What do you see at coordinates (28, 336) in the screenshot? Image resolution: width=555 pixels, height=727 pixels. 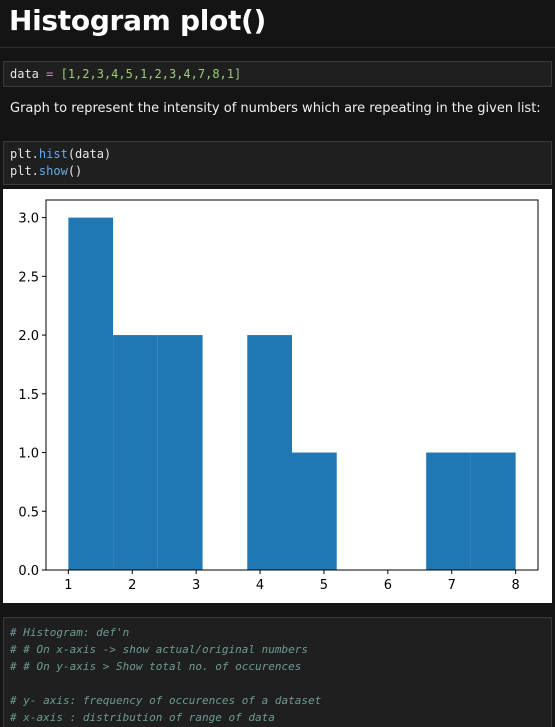 I see `y-tick-label: 2.0` at bounding box center [28, 336].